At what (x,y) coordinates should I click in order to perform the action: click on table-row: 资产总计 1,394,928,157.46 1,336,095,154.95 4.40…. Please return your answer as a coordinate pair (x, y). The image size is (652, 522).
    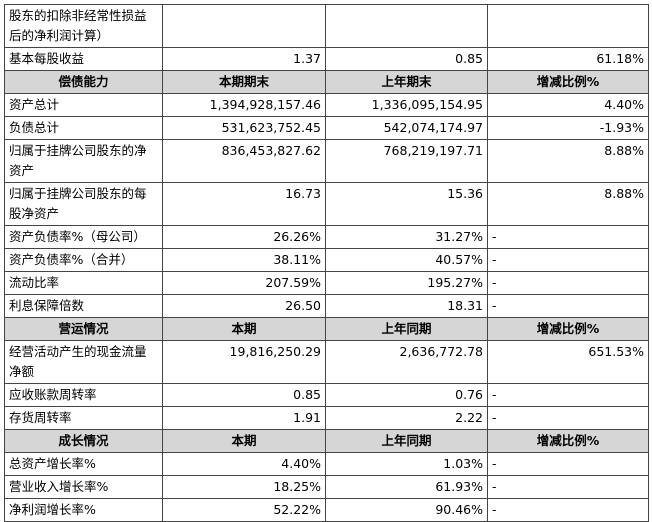
    Looking at the image, I should click on (326, 105).